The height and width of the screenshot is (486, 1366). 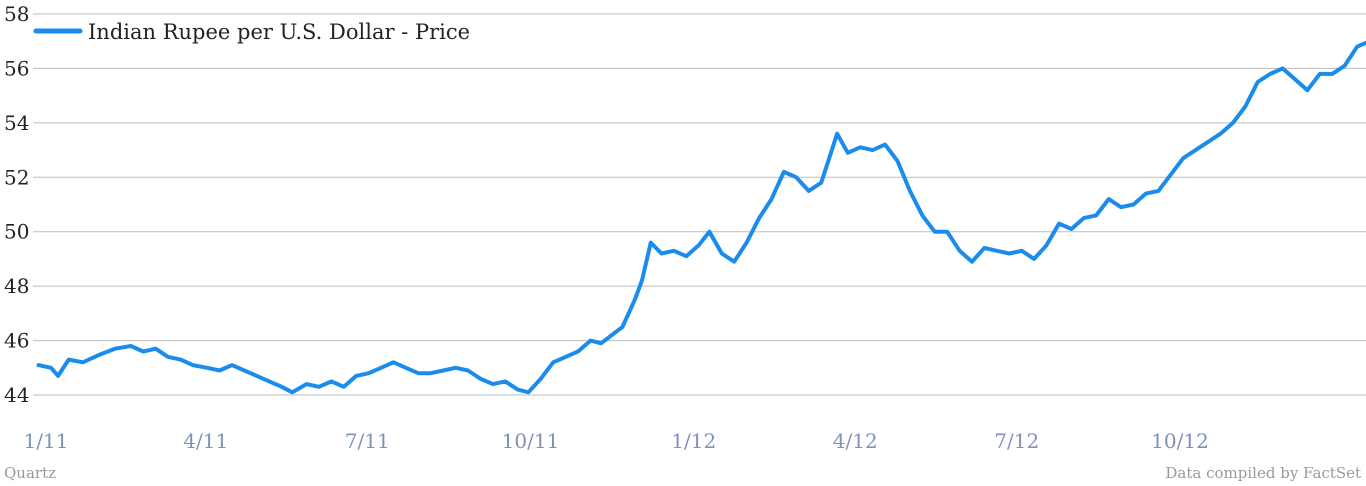 What do you see at coordinates (16, 177) in the screenshot?
I see `y-tick-label: 52` at bounding box center [16, 177].